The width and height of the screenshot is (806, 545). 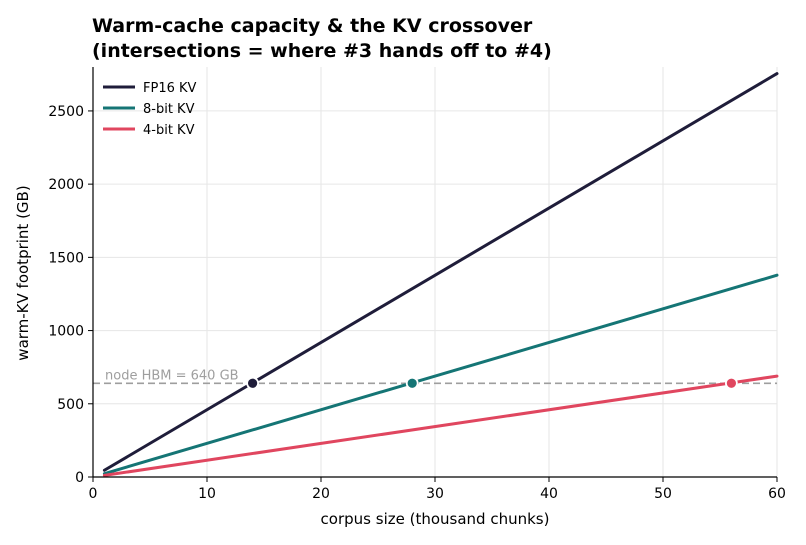 I want to click on y-tick-label-3: 1500, so click(x=66, y=258).